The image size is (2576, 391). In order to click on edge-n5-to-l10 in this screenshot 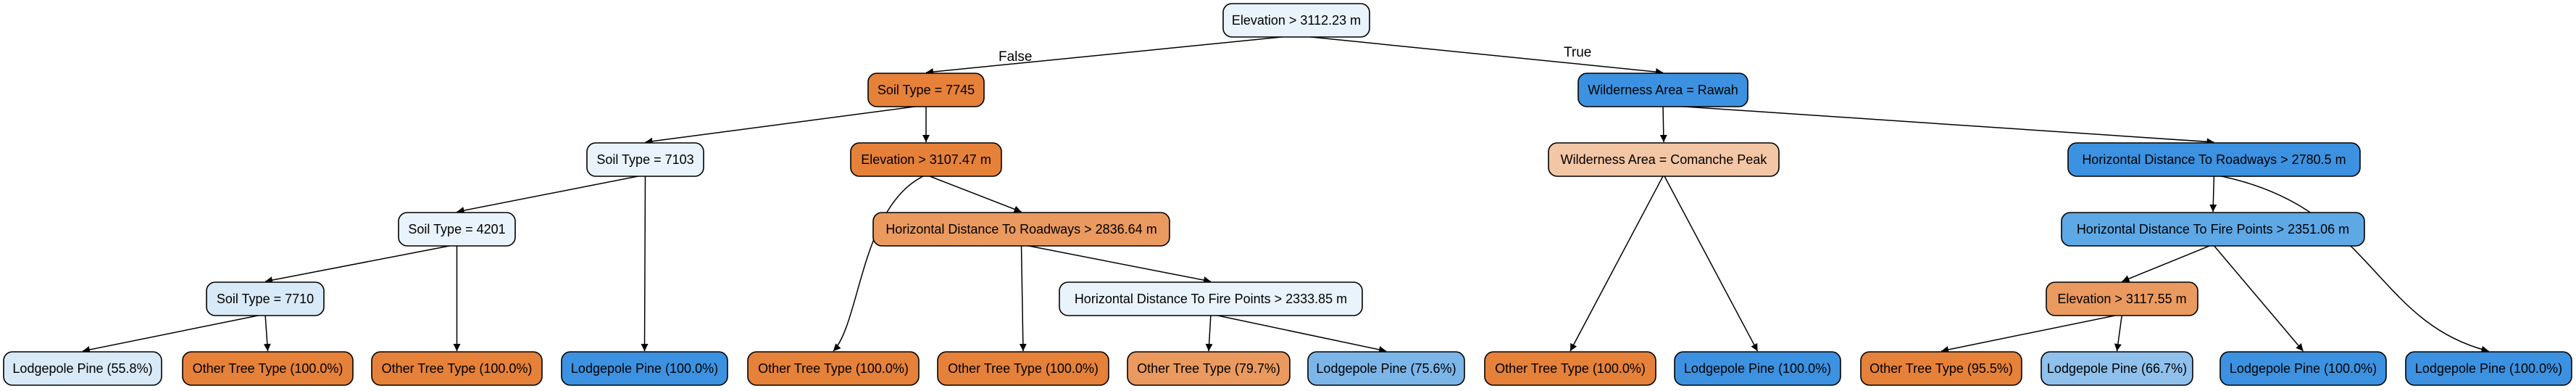, I will do `click(1711, 263)`.